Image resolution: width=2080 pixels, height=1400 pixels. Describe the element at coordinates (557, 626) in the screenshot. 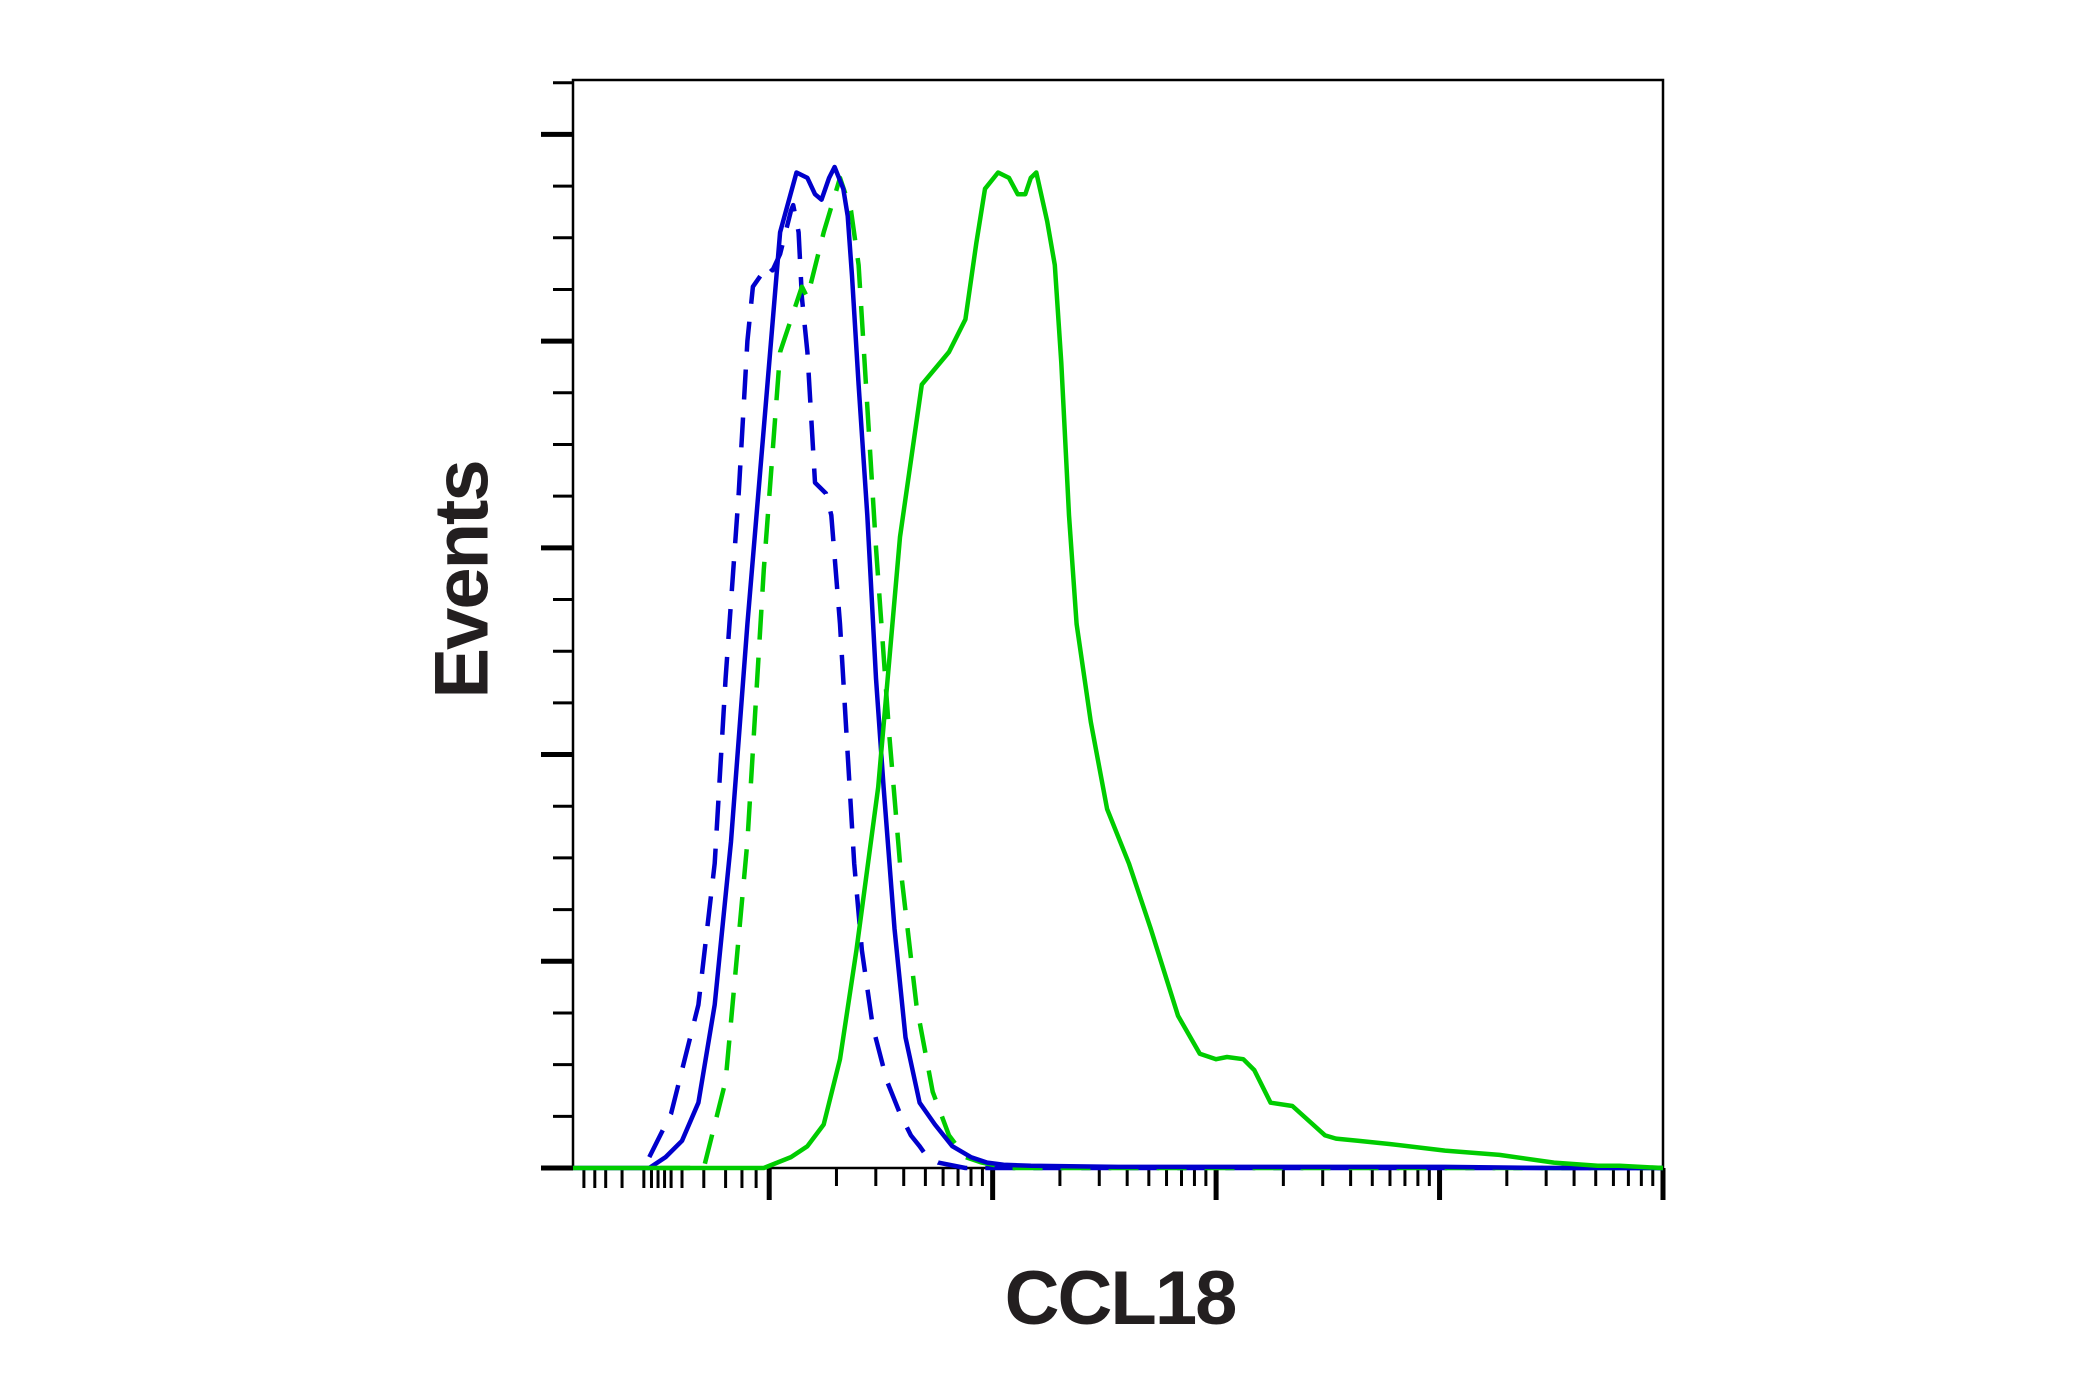

I see `y-axis-ticks` at that location.